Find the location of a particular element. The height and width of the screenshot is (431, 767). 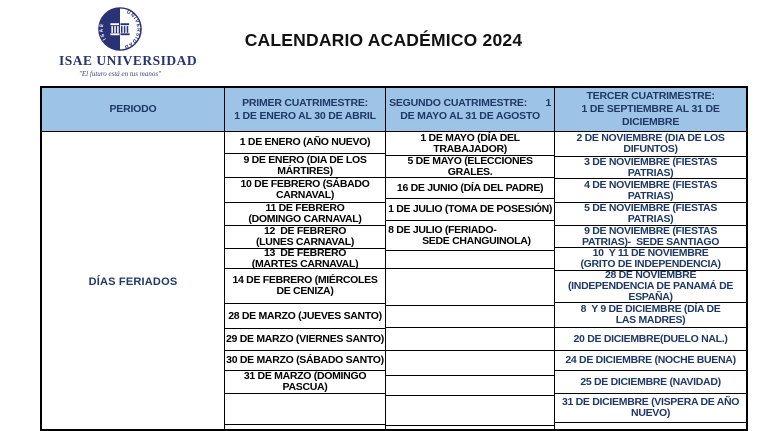

header-tercer-line2: 1 DE SEPTIEMBRE AL 31 DE is located at coordinates (650, 109).